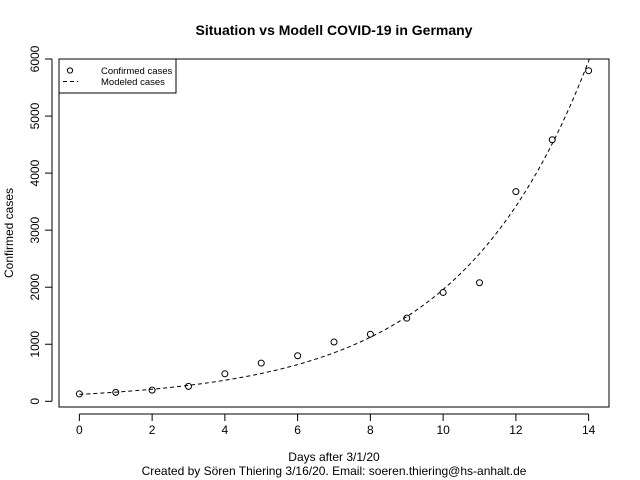 The height and width of the screenshot is (480, 640). What do you see at coordinates (589, 430) in the screenshot?
I see `x-tick-label: 14` at bounding box center [589, 430].